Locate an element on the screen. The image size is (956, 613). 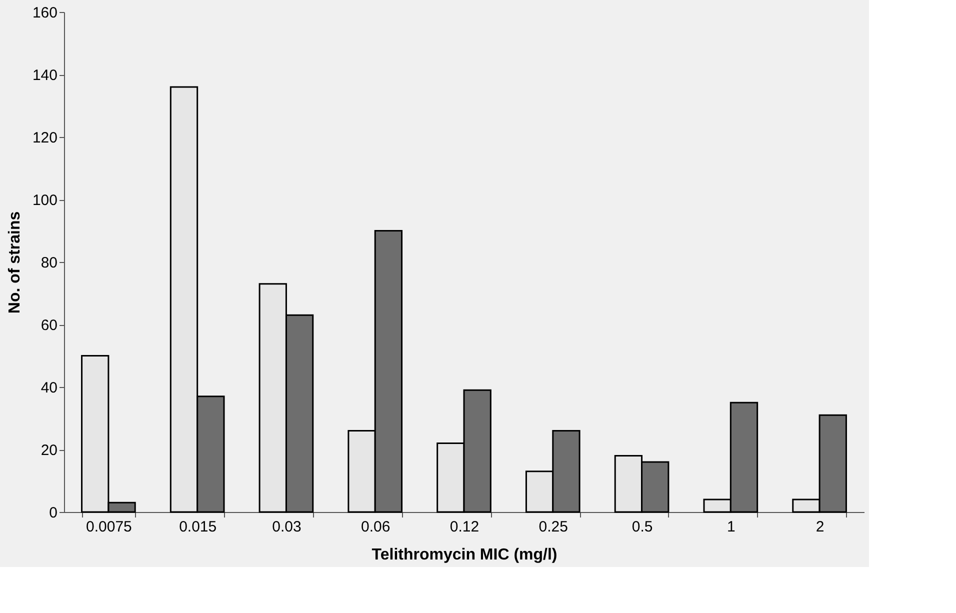
x-tick-label: 0.12 is located at coordinates (465, 527).